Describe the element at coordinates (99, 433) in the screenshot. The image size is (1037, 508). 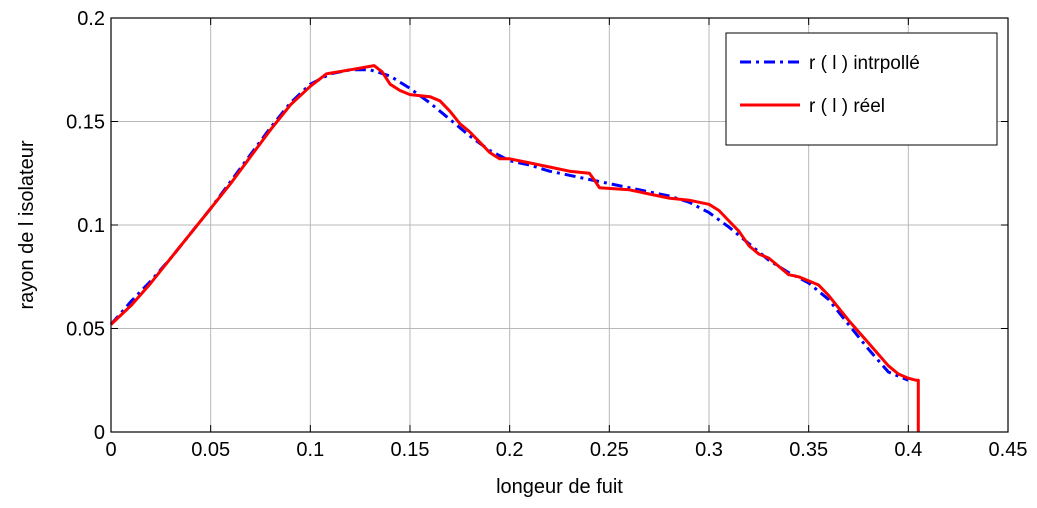
I see `y-tick-label: 0` at that location.